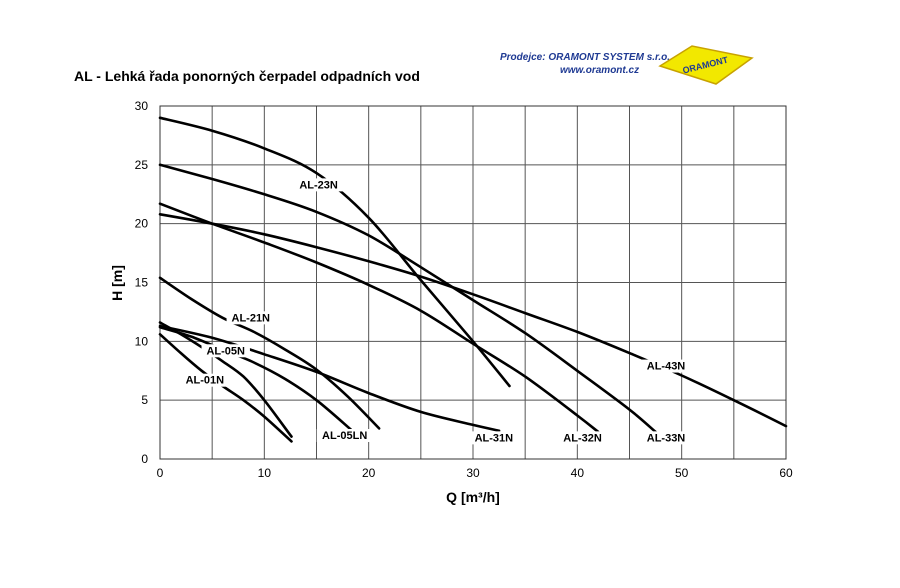  What do you see at coordinates (144, 400) in the screenshot?
I see `y-tick-label: 5` at bounding box center [144, 400].